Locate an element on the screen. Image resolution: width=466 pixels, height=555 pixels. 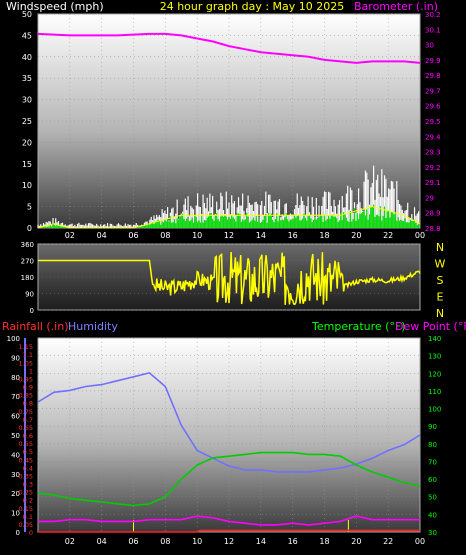
baro-y-tick-label: 29 is located at coordinates (429, 198).